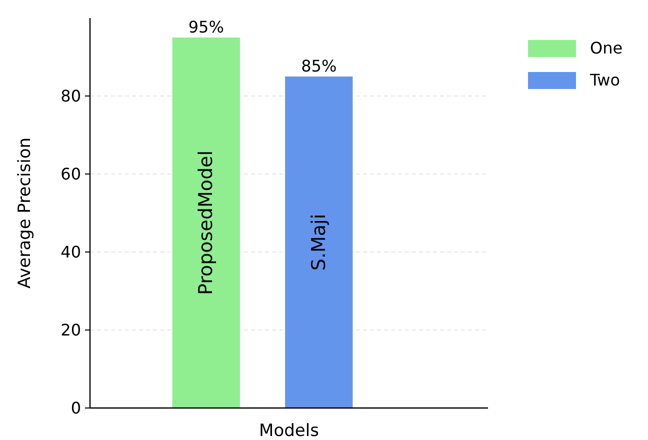  Describe the element at coordinates (70, 174) in the screenshot. I see `y-tick-label: 60` at that location.